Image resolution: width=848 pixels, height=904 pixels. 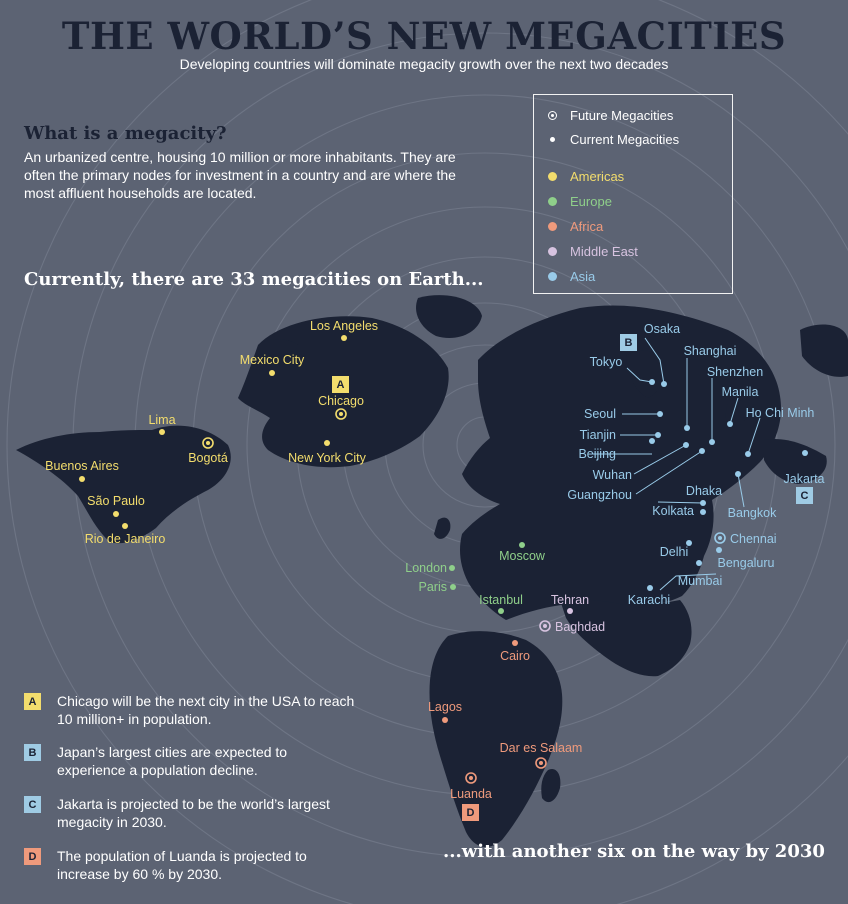 I want to click on city-baghdad: Baghdad, so click(x=572, y=627).